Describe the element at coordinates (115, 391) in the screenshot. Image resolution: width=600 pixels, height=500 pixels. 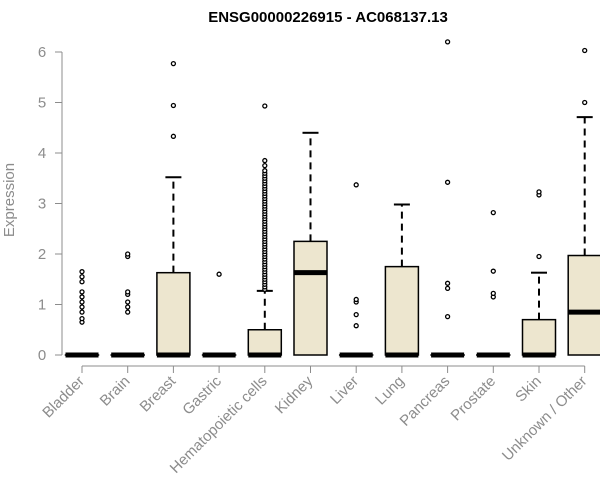
I see `x-tick-label: Brain` at that location.